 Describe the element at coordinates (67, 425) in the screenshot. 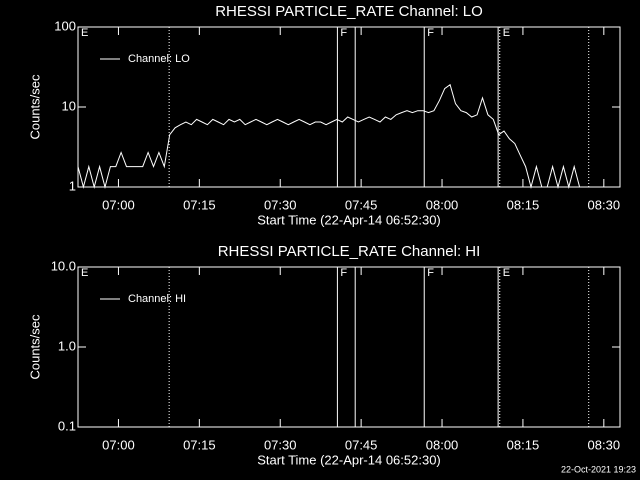

I see `y-tick-label: 0.1` at that location.